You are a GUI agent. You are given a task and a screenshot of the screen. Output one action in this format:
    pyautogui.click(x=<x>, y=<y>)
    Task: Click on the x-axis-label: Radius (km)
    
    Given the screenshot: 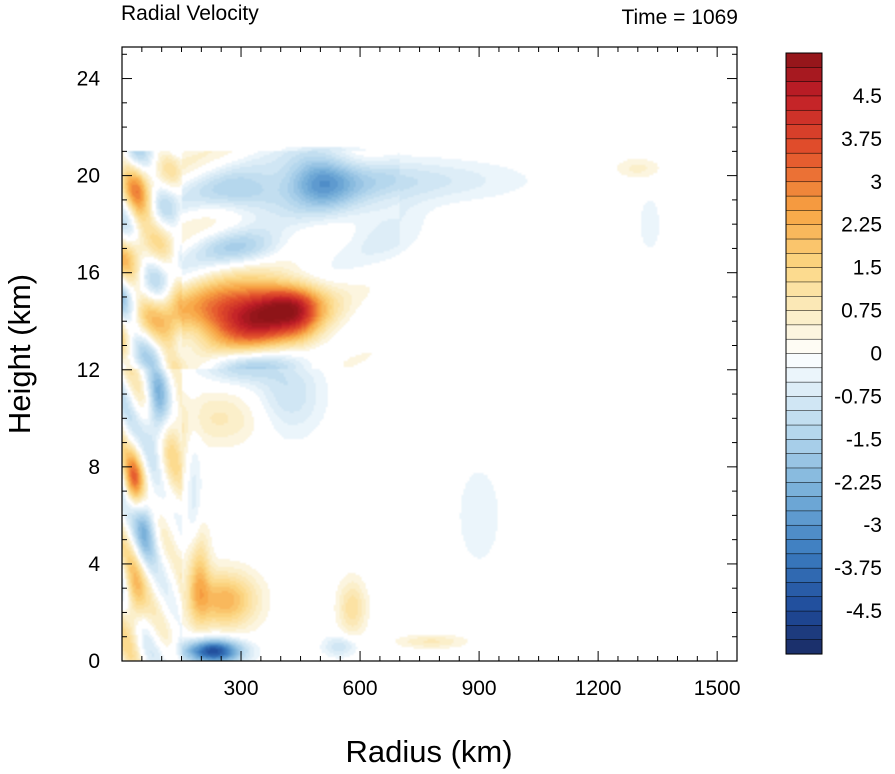 What is the action you would take?
    pyautogui.click(x=428, y=751)
    